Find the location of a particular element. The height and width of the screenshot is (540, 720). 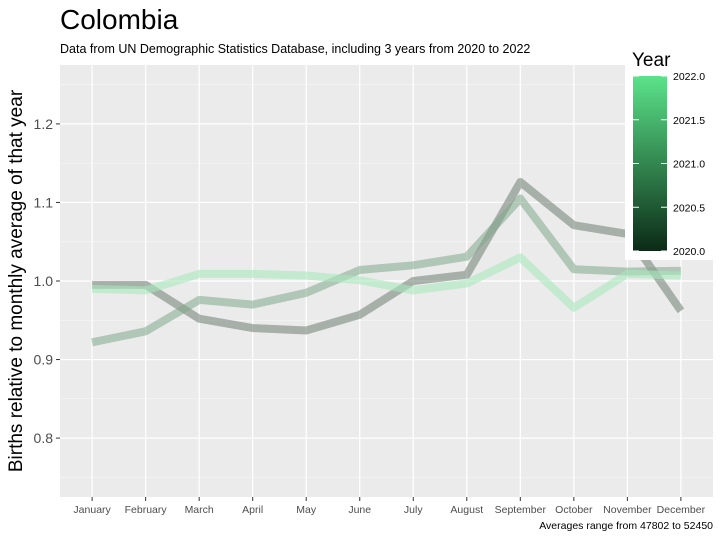

x-tick-label: August is located at coordinates (466, 510).